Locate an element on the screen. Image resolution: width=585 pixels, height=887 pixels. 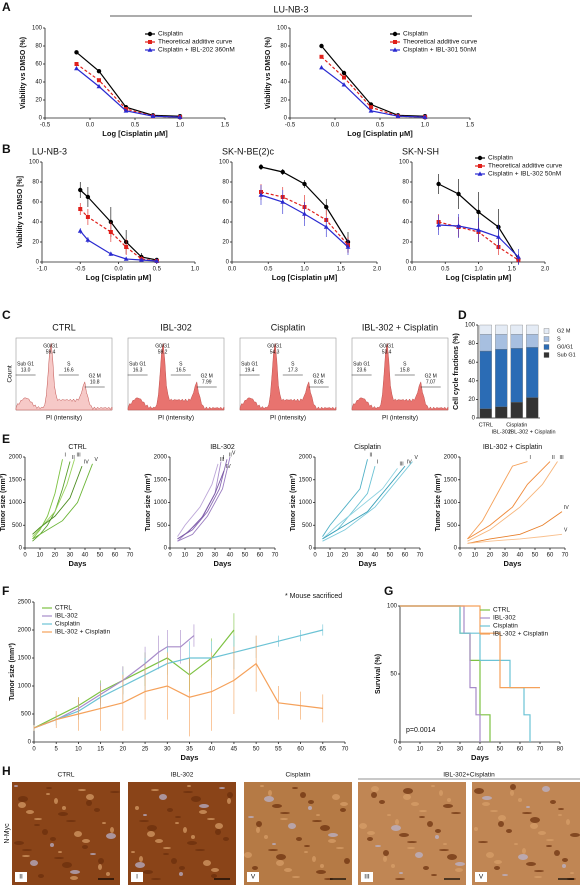
line-label: IV is located at coordinates (409, 462).